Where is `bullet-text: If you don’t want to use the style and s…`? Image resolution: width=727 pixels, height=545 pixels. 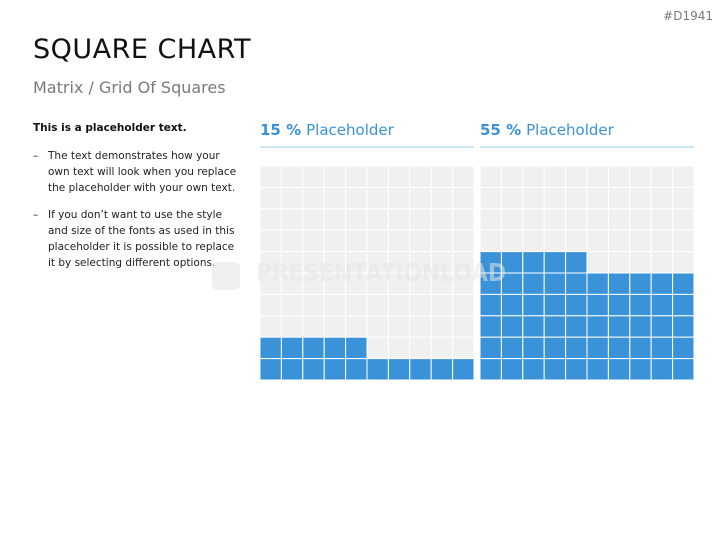 bullet-text: If you don’t want to use the style and s… is located at coordinates (141, 239).